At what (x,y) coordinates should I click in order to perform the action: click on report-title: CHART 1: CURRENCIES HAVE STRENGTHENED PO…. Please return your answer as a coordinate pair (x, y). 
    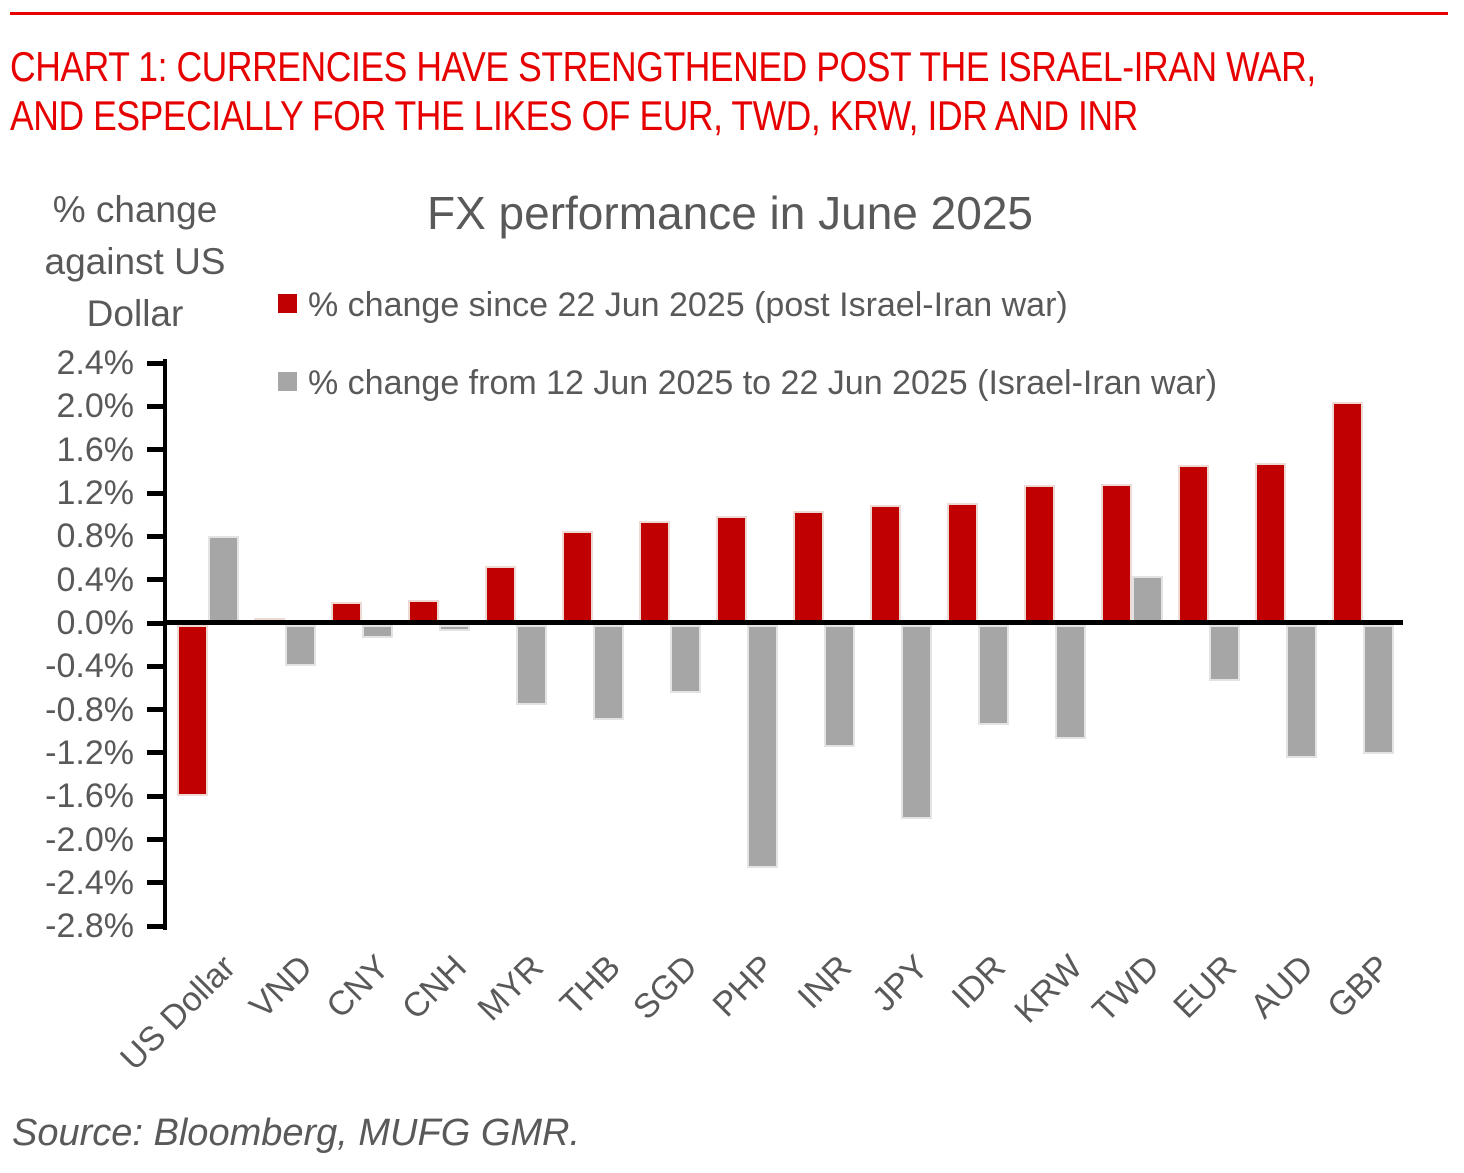
    Looking at the image, I should click on (663, 91).